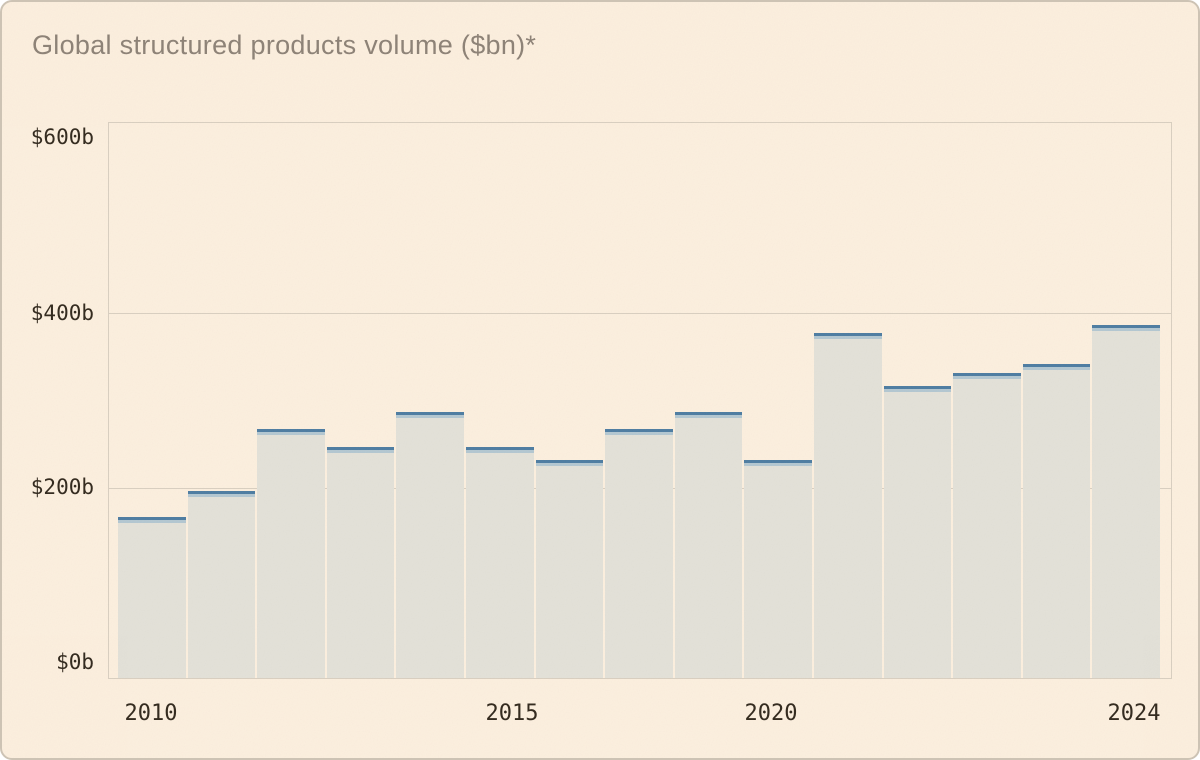  Describe the element at coordinates (917, 531) in the screenshot. I see `bar-2021` at that location.